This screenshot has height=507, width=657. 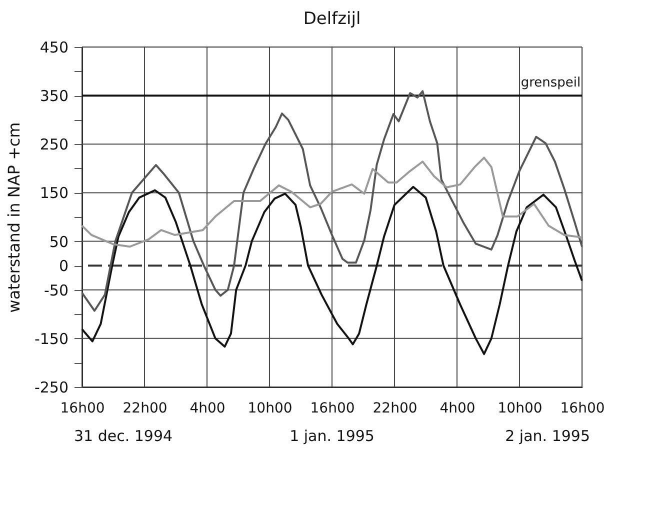 What do you see at coordinates (14, 217) in the screenshot?
I see `y-axis-title: waterstand in NAP +cm` at bounding box center [14, 217].